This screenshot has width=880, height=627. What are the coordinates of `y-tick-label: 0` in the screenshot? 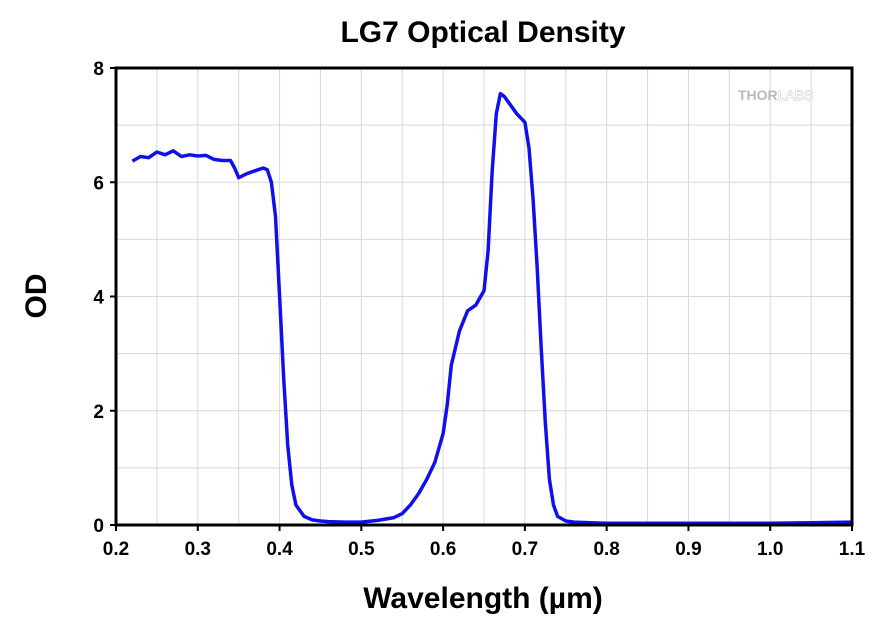 It's located at (98, 526).